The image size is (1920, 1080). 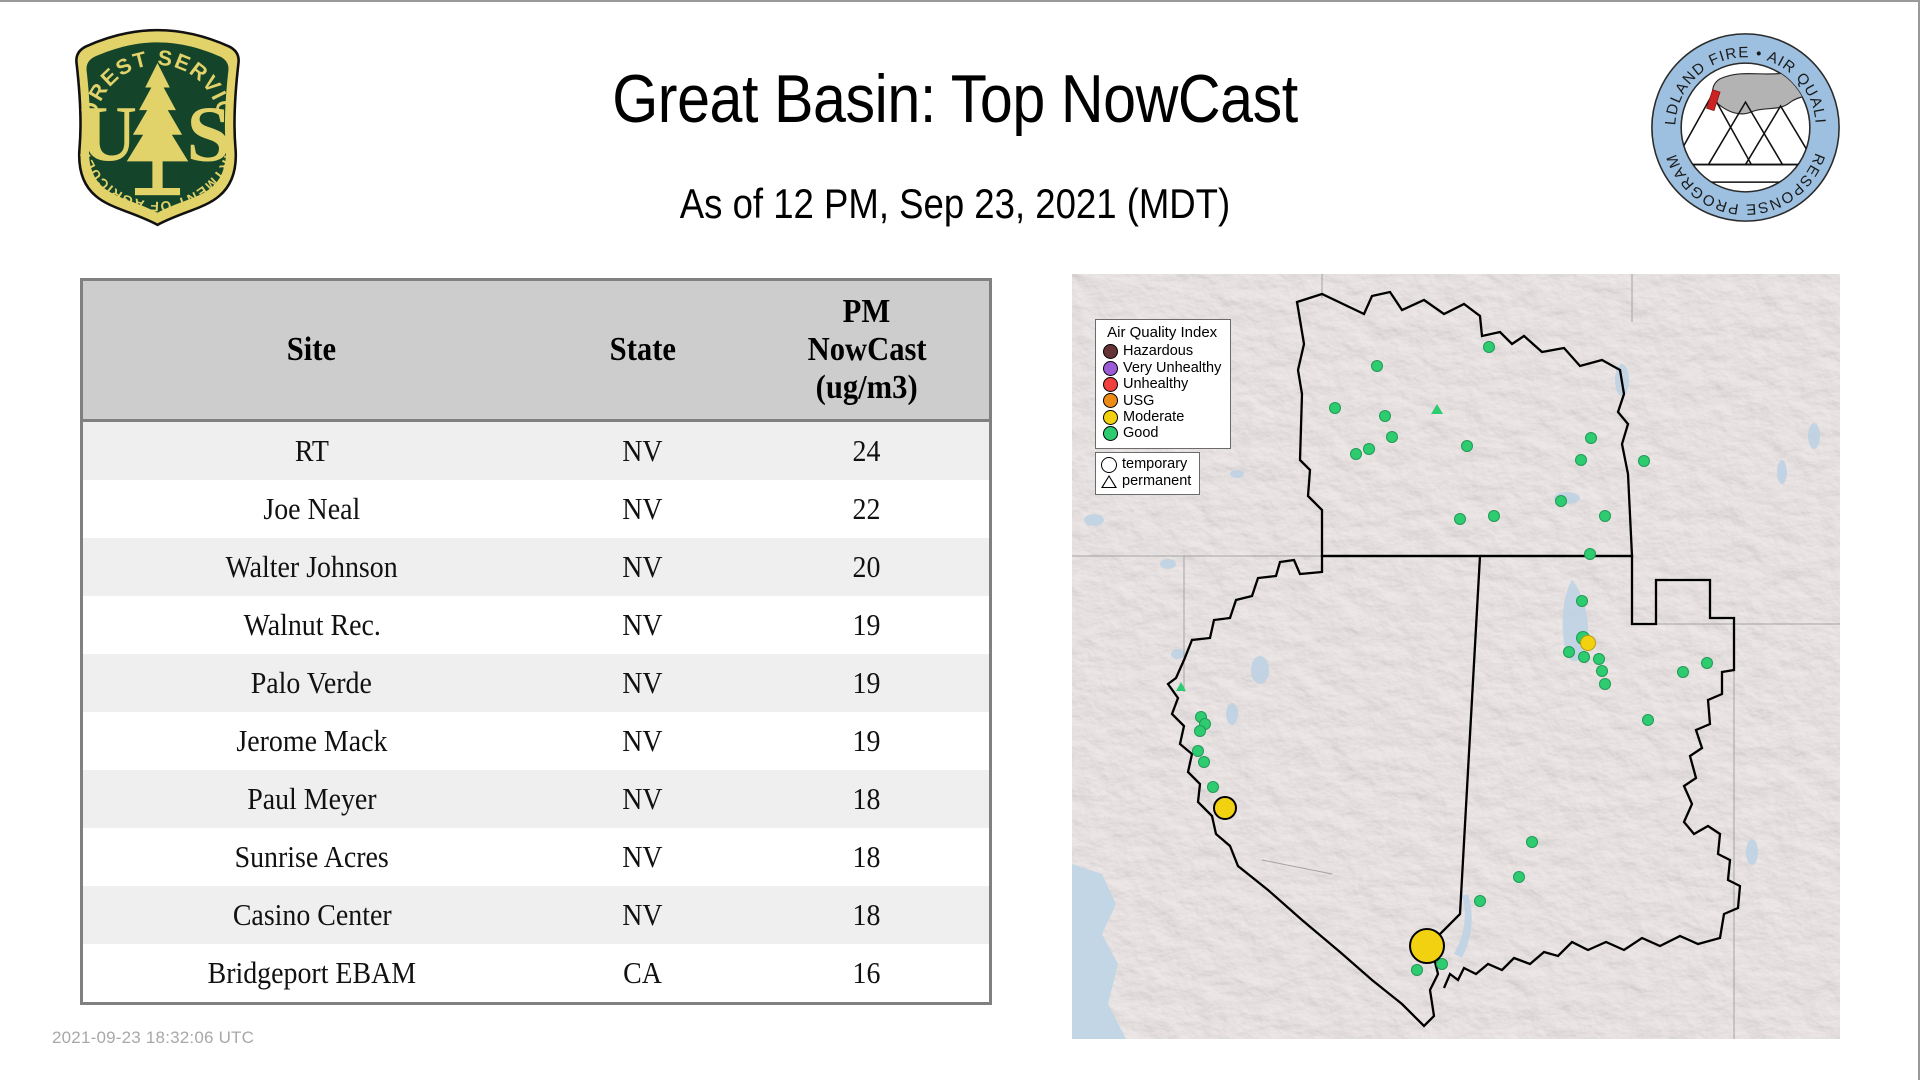 I want to click on table-row: Casino Center NV 18, so click(x=536, y=915).